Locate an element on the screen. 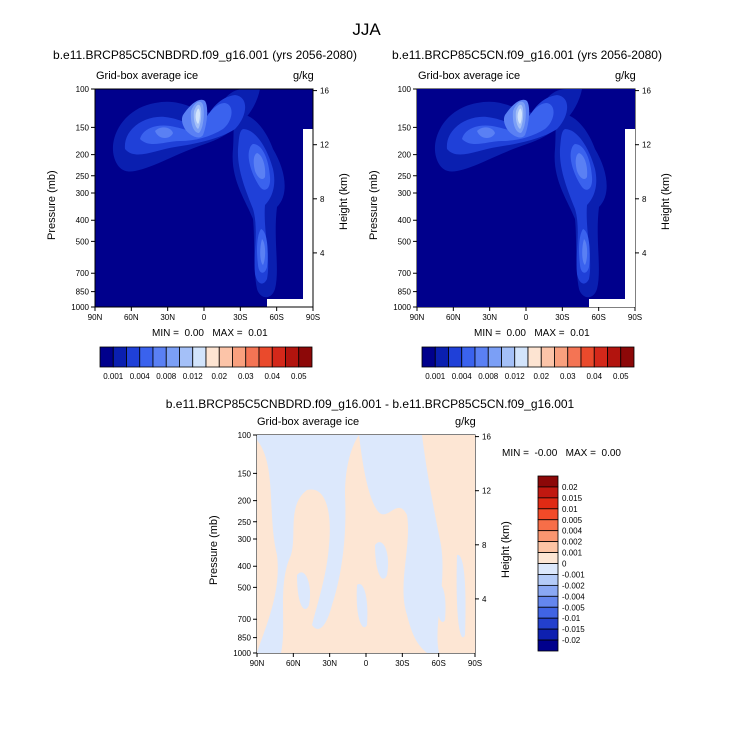  right-xtick-label: 90S is located at coordinates (635, 317).